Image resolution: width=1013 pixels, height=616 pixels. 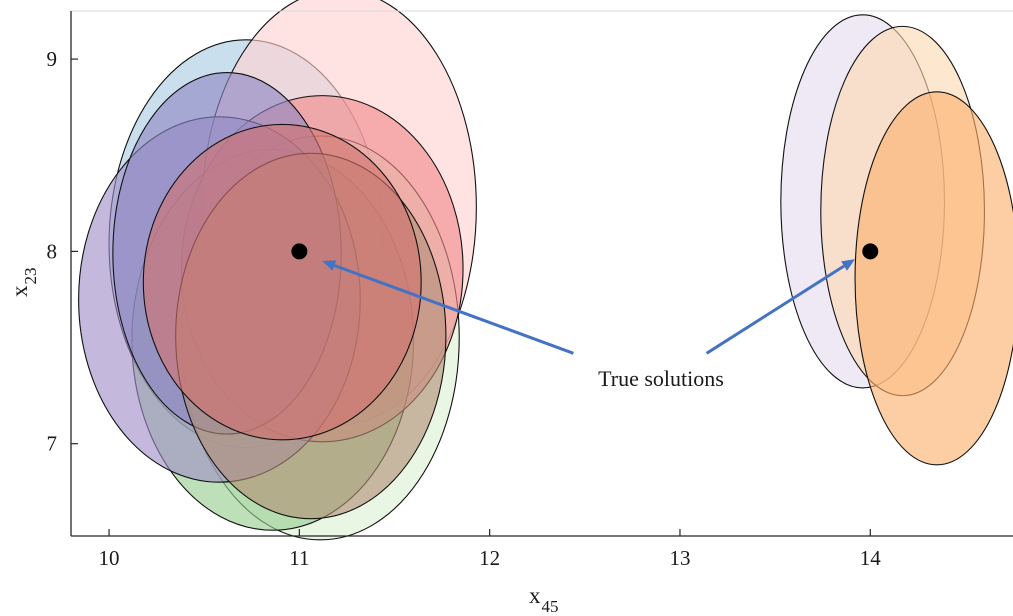 What do you see at coordinates (871, 558) in the screenshot?
I see `x-tick-label: 14` at bounding box center [871, 558].